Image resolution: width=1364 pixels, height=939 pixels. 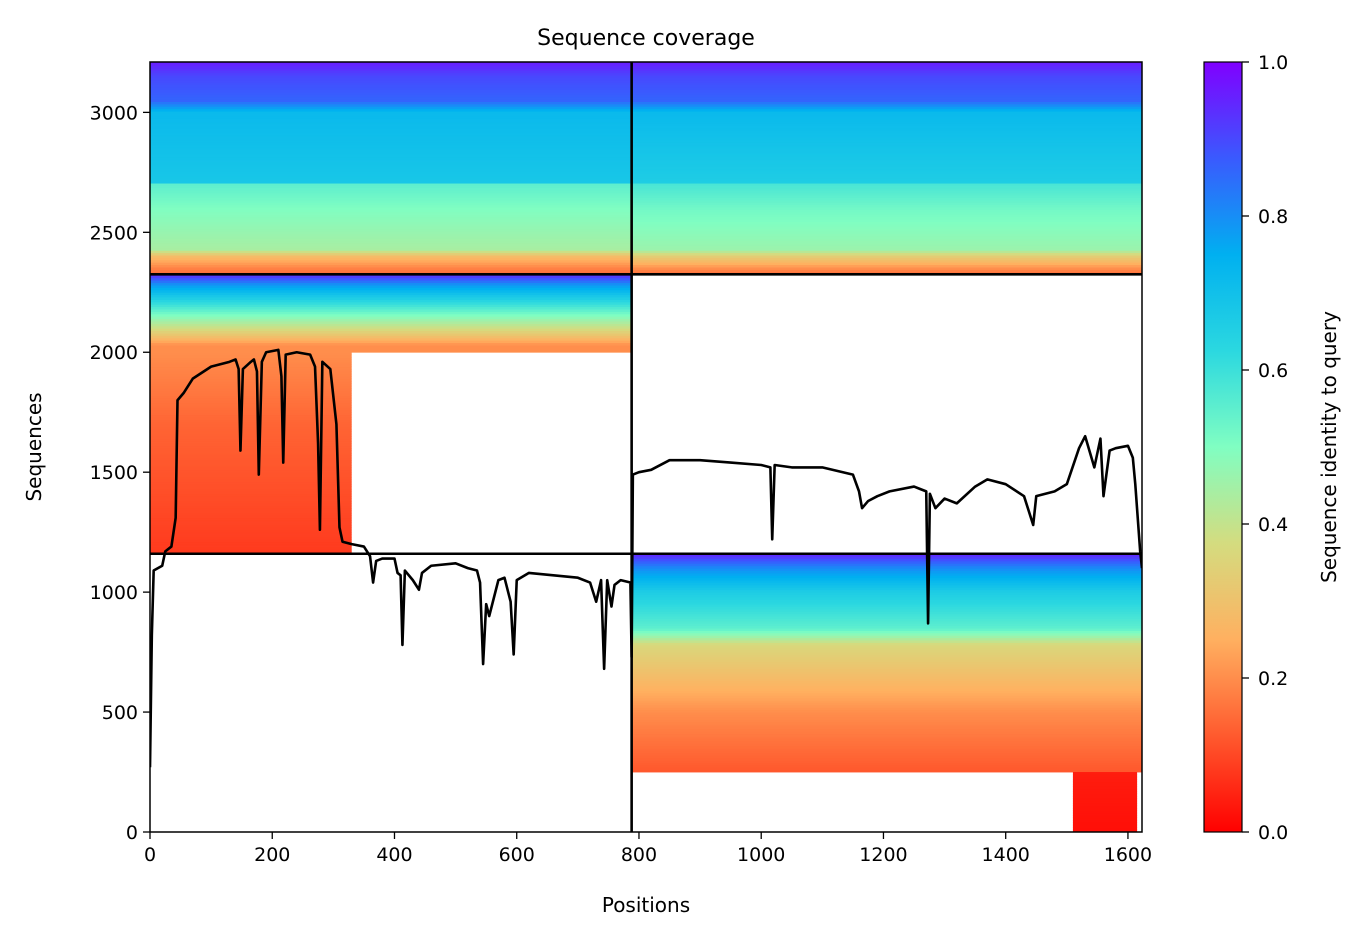 I want to click on x-tick-label: 0, so click(x=150, y=855).